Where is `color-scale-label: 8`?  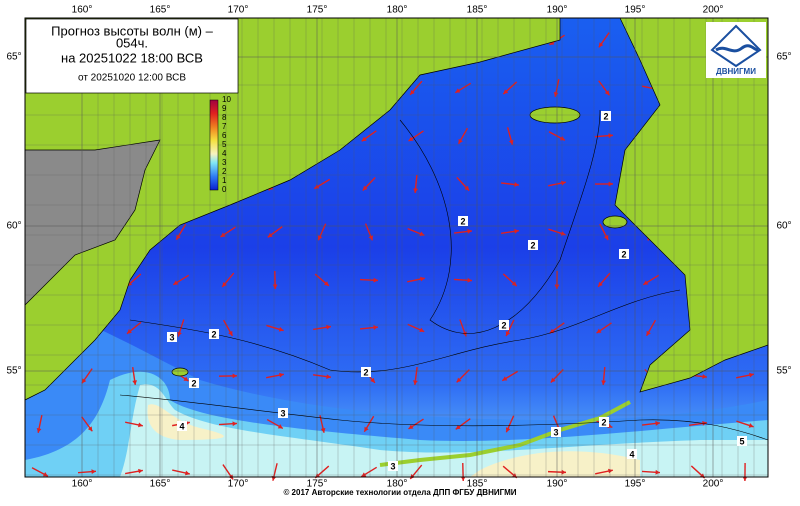
color-scale-label: 8 is located at coordinates (224, 117).